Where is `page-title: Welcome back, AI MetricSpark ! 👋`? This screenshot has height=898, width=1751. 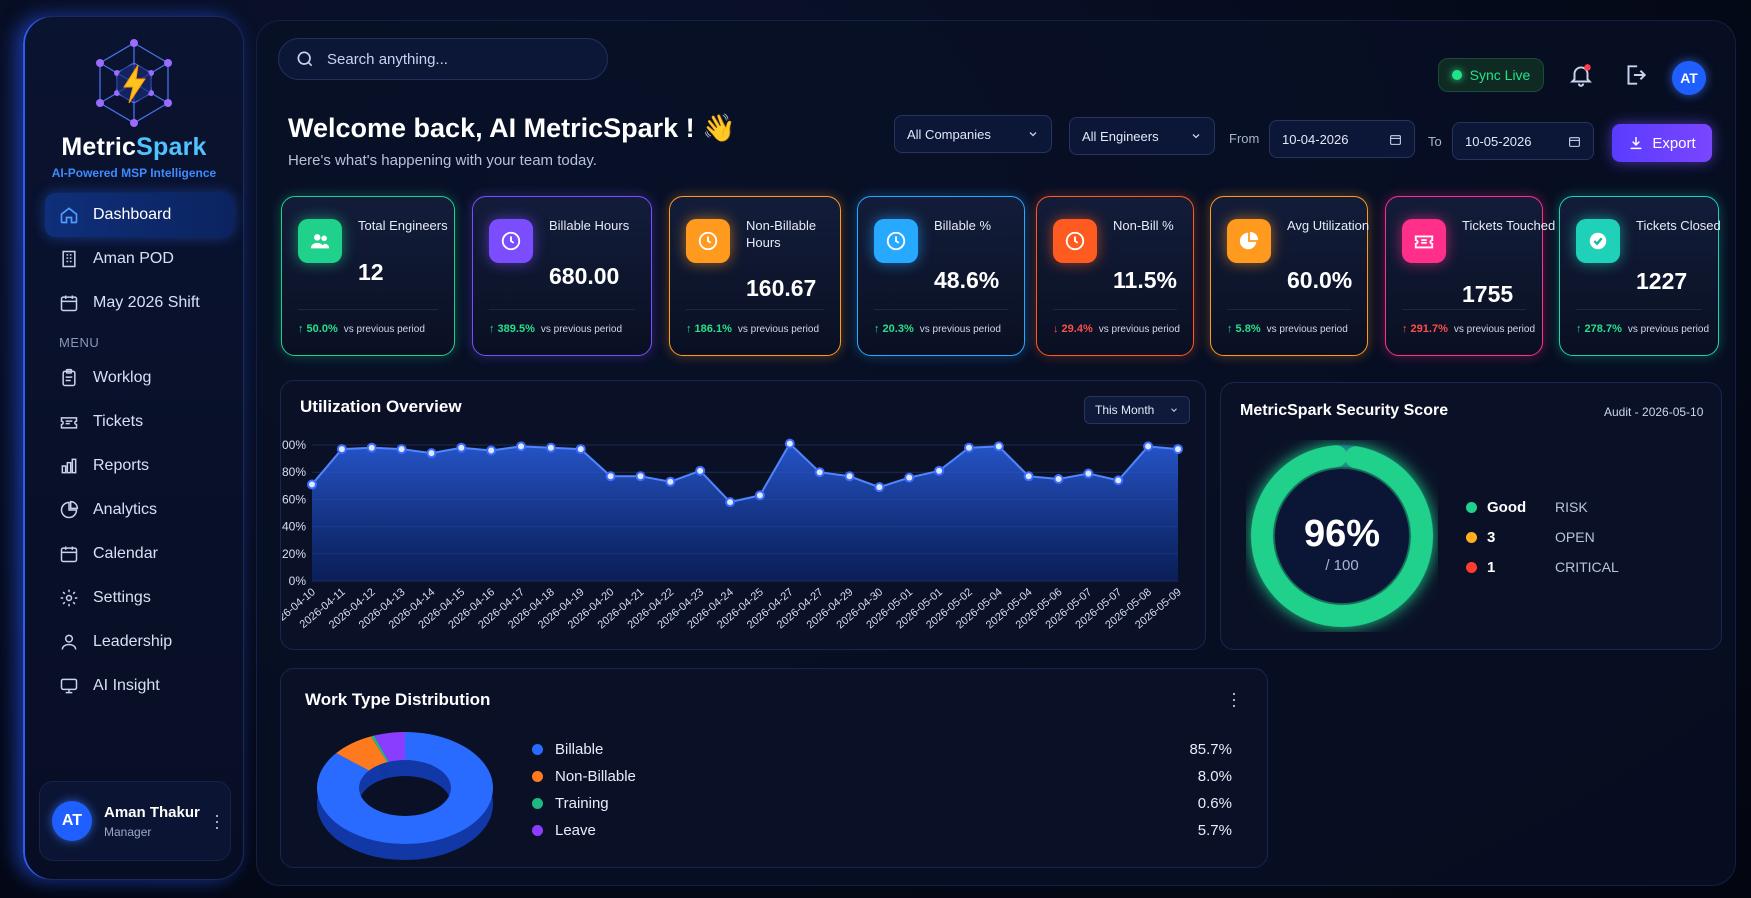
page-title: Welcome back, AI MetricSpark ! 👋 is located at coordinates (512, 128).